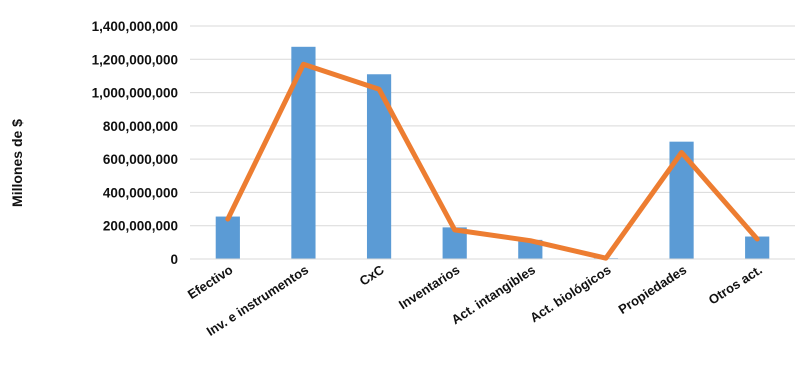 The image size is (802, 365). What do you see at coordinates (140, 226) in the screenshot?
I see `y-tick-label: 200,000,000` at bounding box center [140, 226].